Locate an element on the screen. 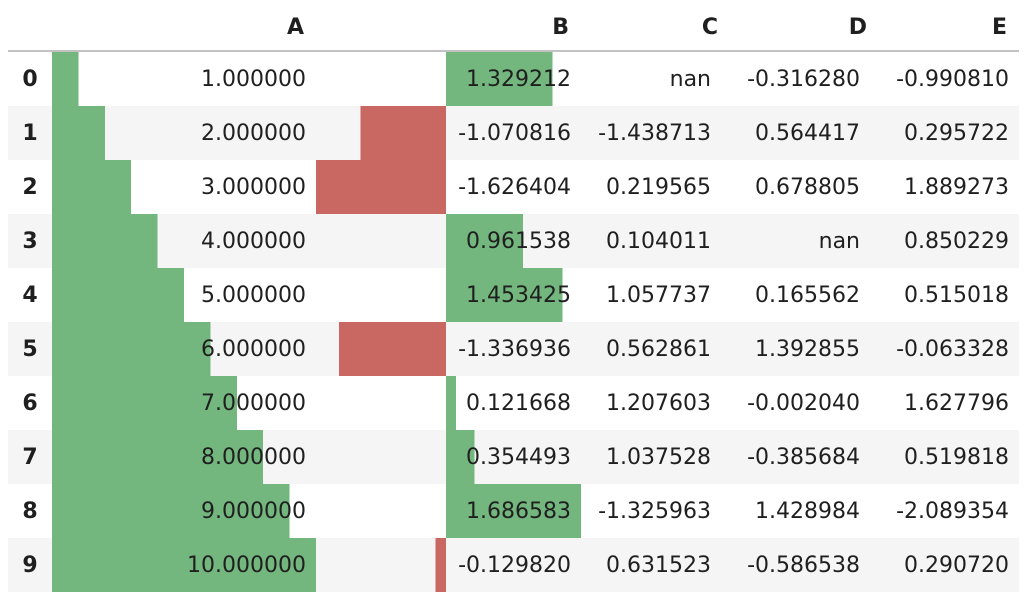  cell-A-0: 1.000000 is located at coordinates (184, 78).